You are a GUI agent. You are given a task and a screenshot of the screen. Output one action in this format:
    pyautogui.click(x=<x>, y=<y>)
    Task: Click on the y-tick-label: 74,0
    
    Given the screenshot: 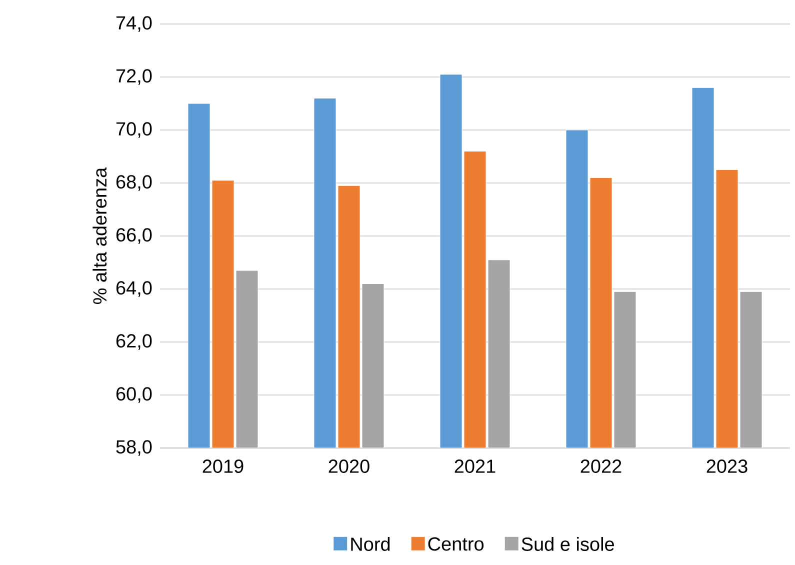 What is the action you would take?
    pyautogui.click(x=134, y=24)
    